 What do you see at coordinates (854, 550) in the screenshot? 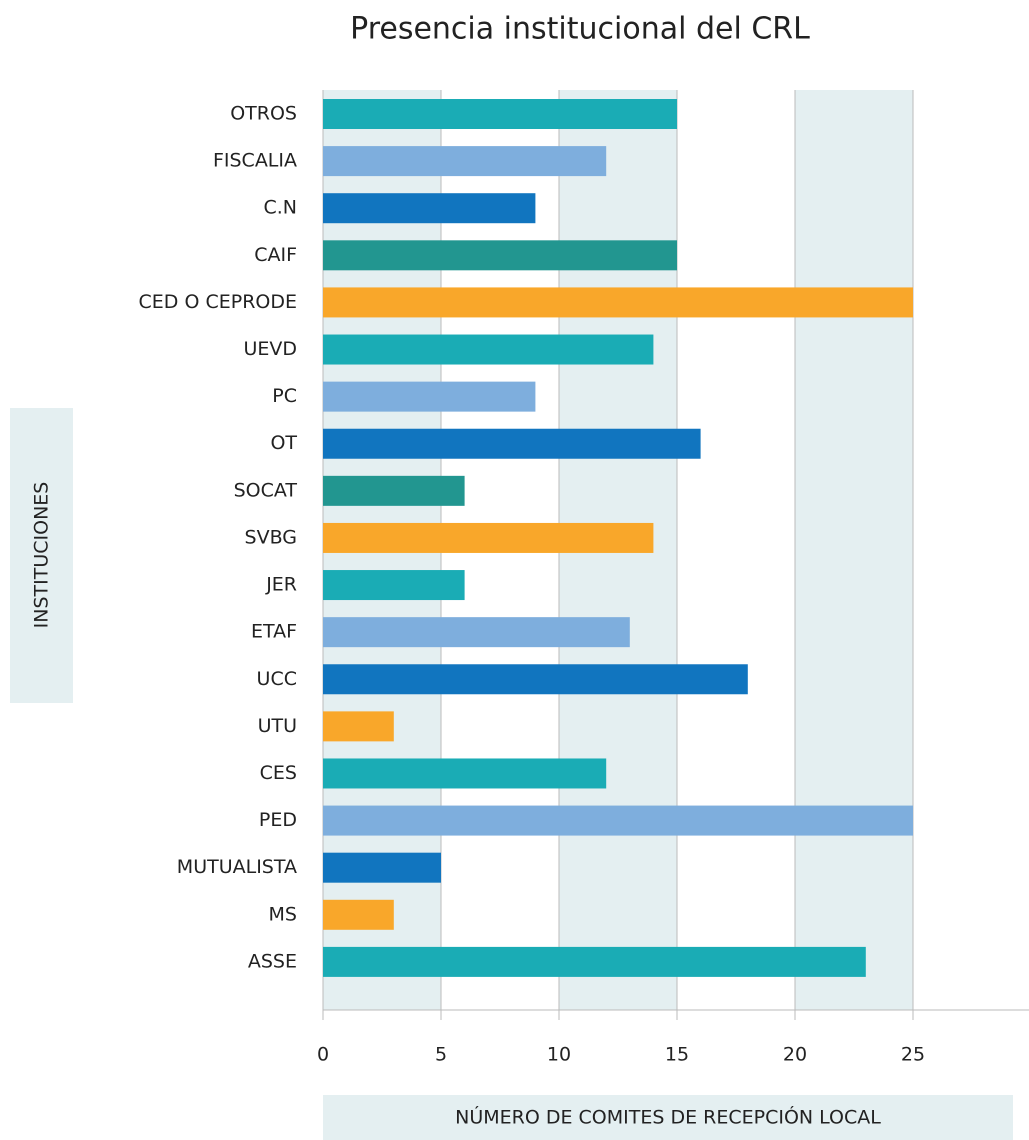
I see `band` at bounding box center [854, 550].